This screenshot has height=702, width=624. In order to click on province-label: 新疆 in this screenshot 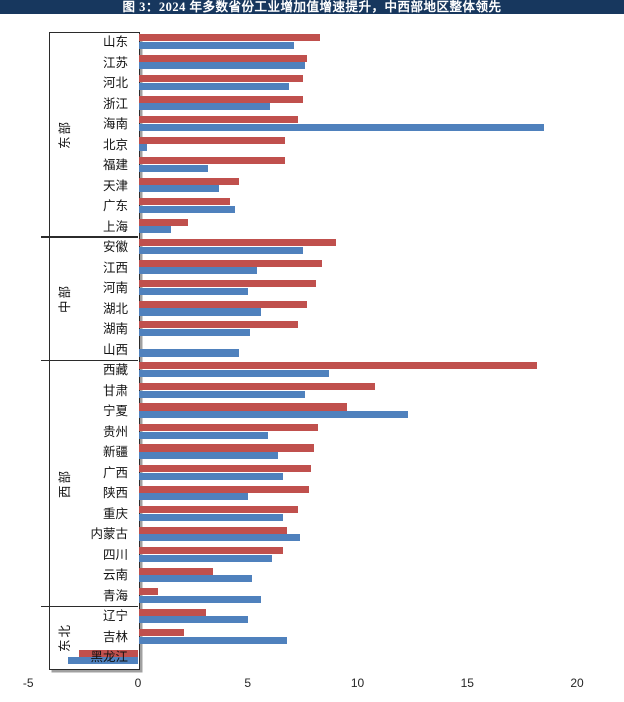, I will do `click(115, 452)`.